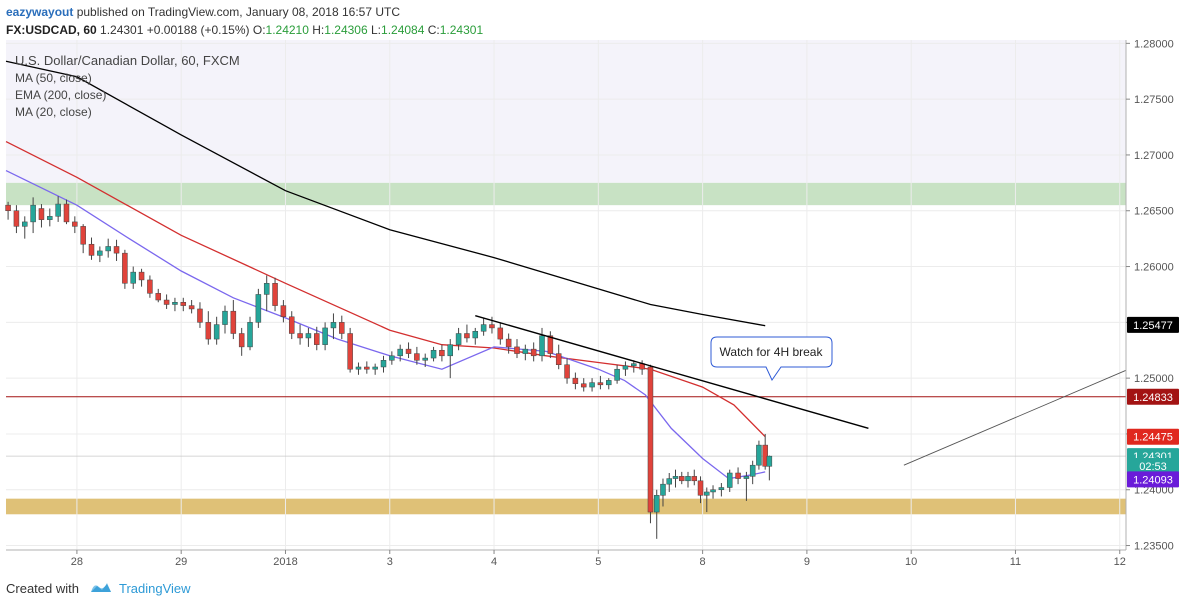  Describe the element at coordinates (461, 30) in the screenshot. I see `close-value: 1.24301` at that location.